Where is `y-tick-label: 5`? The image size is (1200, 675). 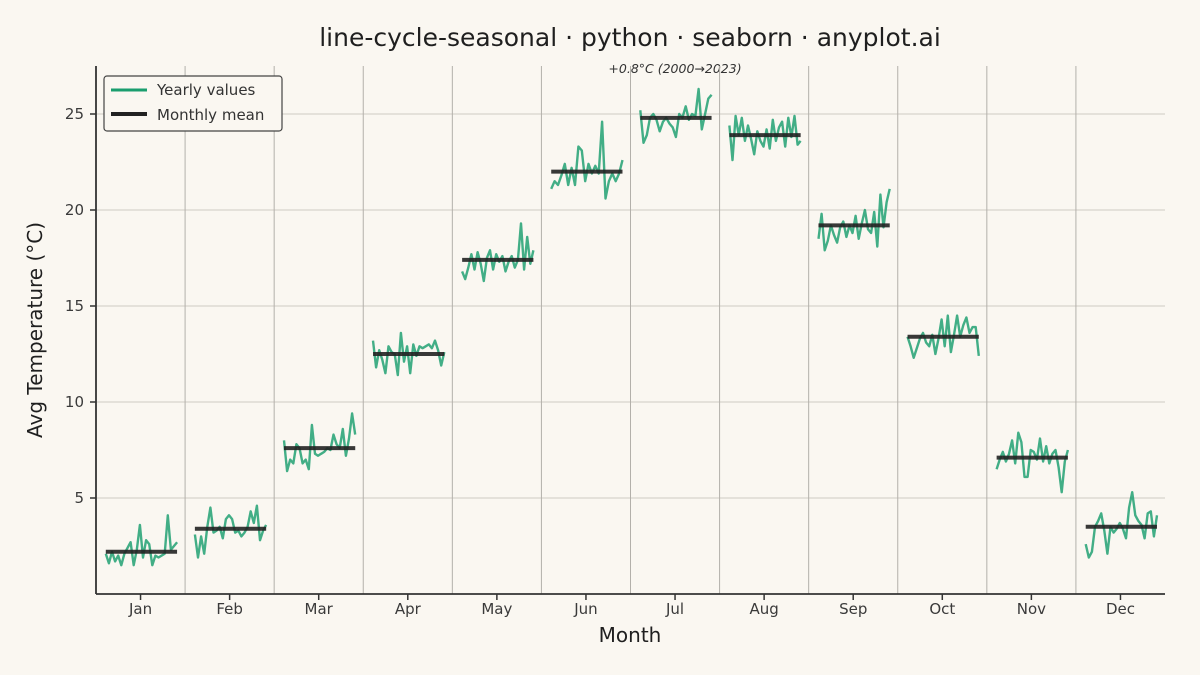 y-tick-label: 5 is located at coordinates (79, 498).